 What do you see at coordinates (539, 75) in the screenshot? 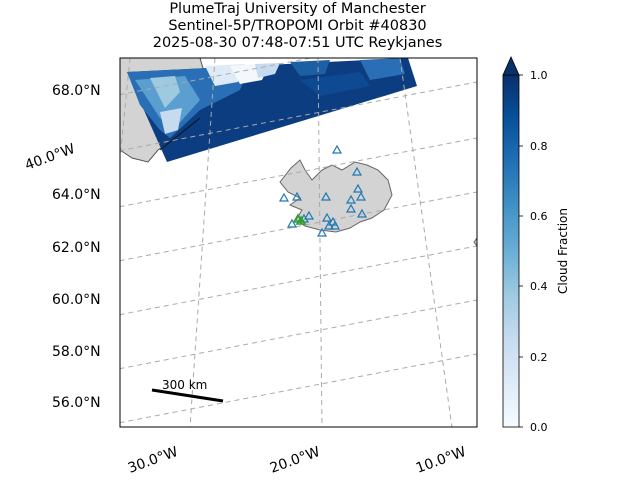
I see `colorbar-tick-1: 1.0` at bounding box center [539, 75].